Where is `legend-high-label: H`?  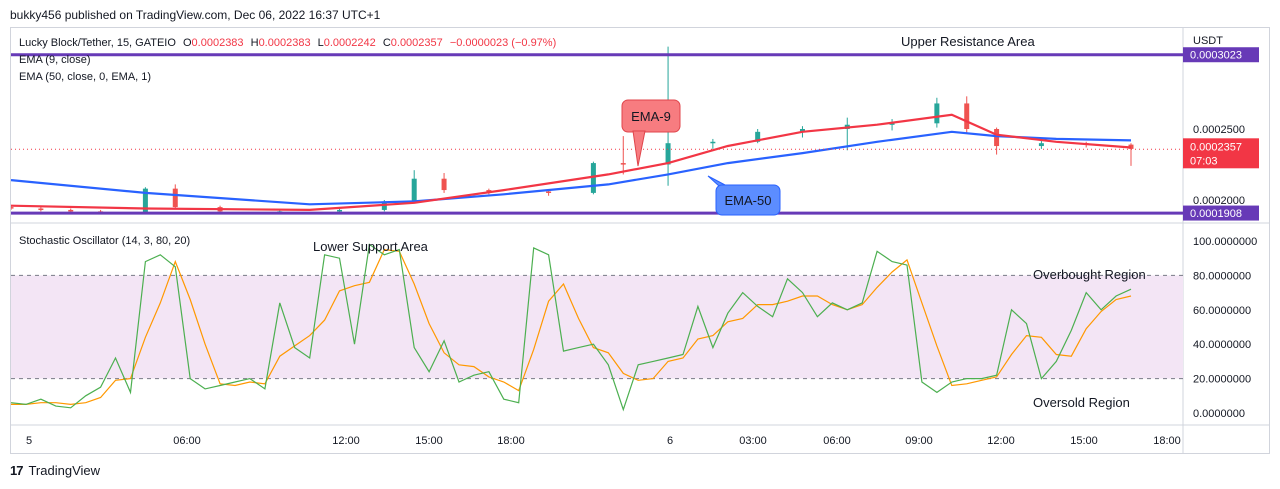
legend-high-label: H is located at coordinates (255, 43).